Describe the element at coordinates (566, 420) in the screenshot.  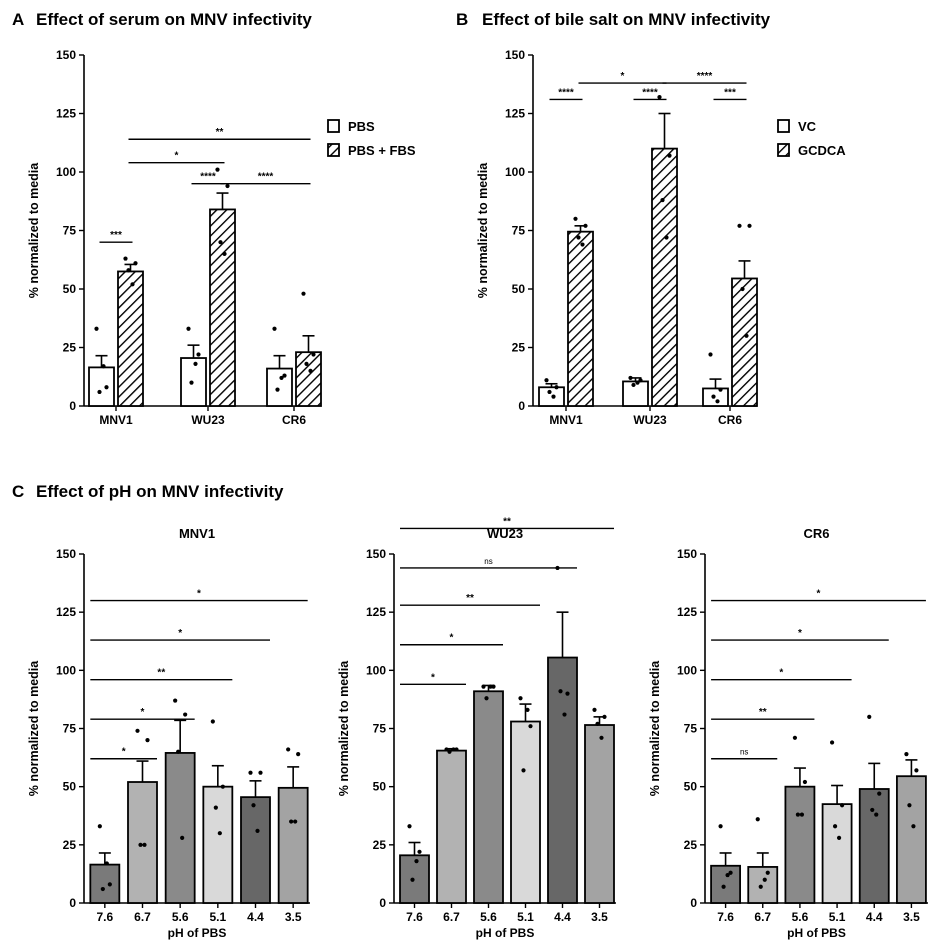
I see `x-tick-label: MNV1` at that location.